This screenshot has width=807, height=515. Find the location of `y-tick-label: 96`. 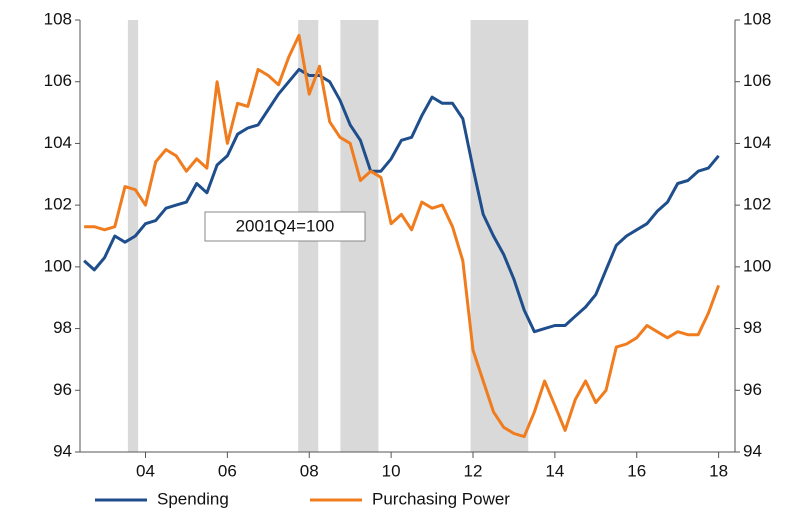

y-tick-label: 96 is located at coordinates (62, 389).